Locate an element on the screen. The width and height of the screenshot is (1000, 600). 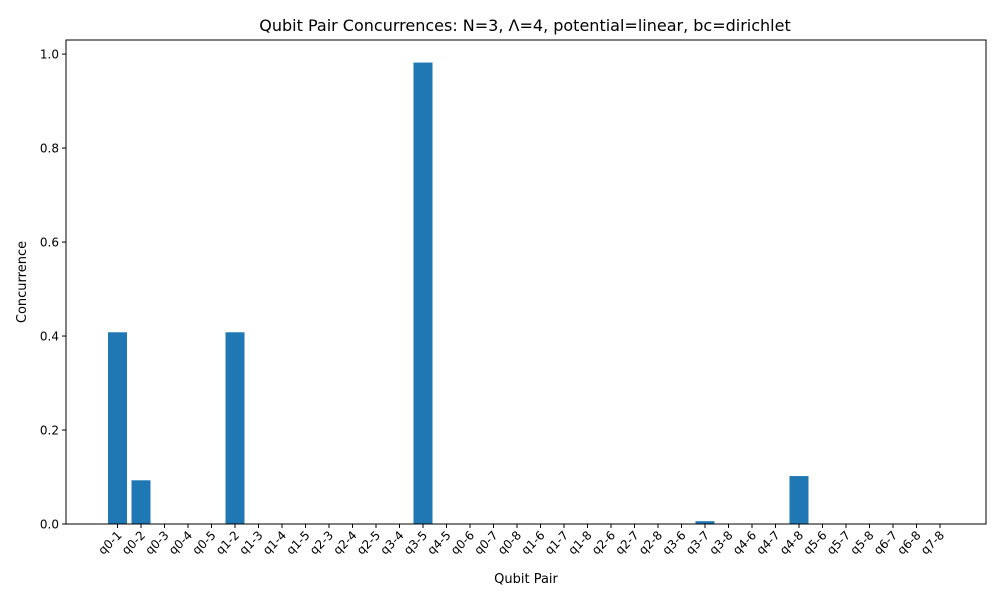
x-tick-label: q2-8 is located at coordinates (650, 542).